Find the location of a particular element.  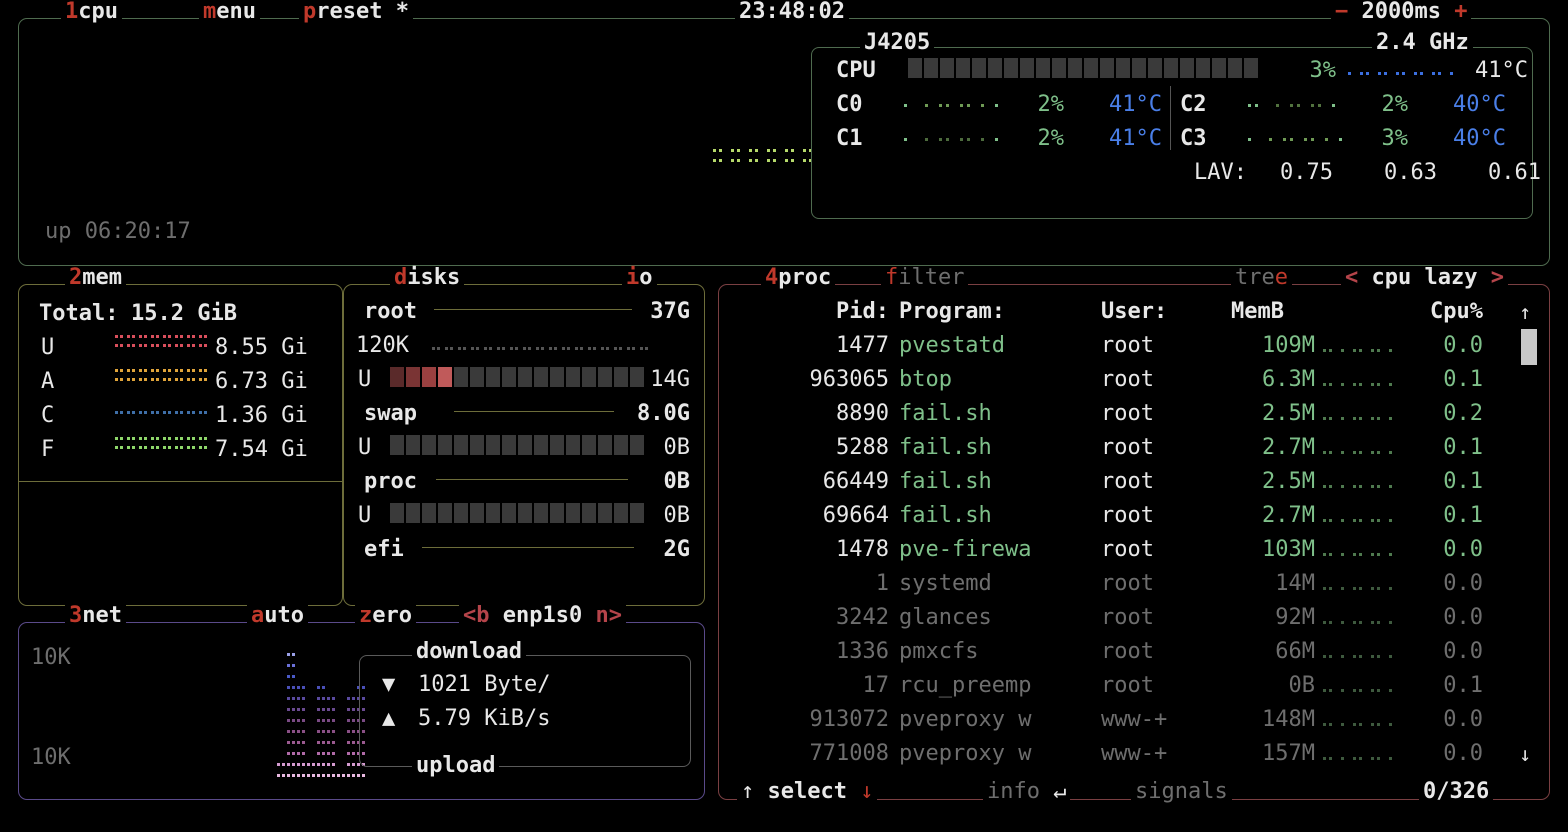

filter-label: ilter is located at coordinates (931, 277).